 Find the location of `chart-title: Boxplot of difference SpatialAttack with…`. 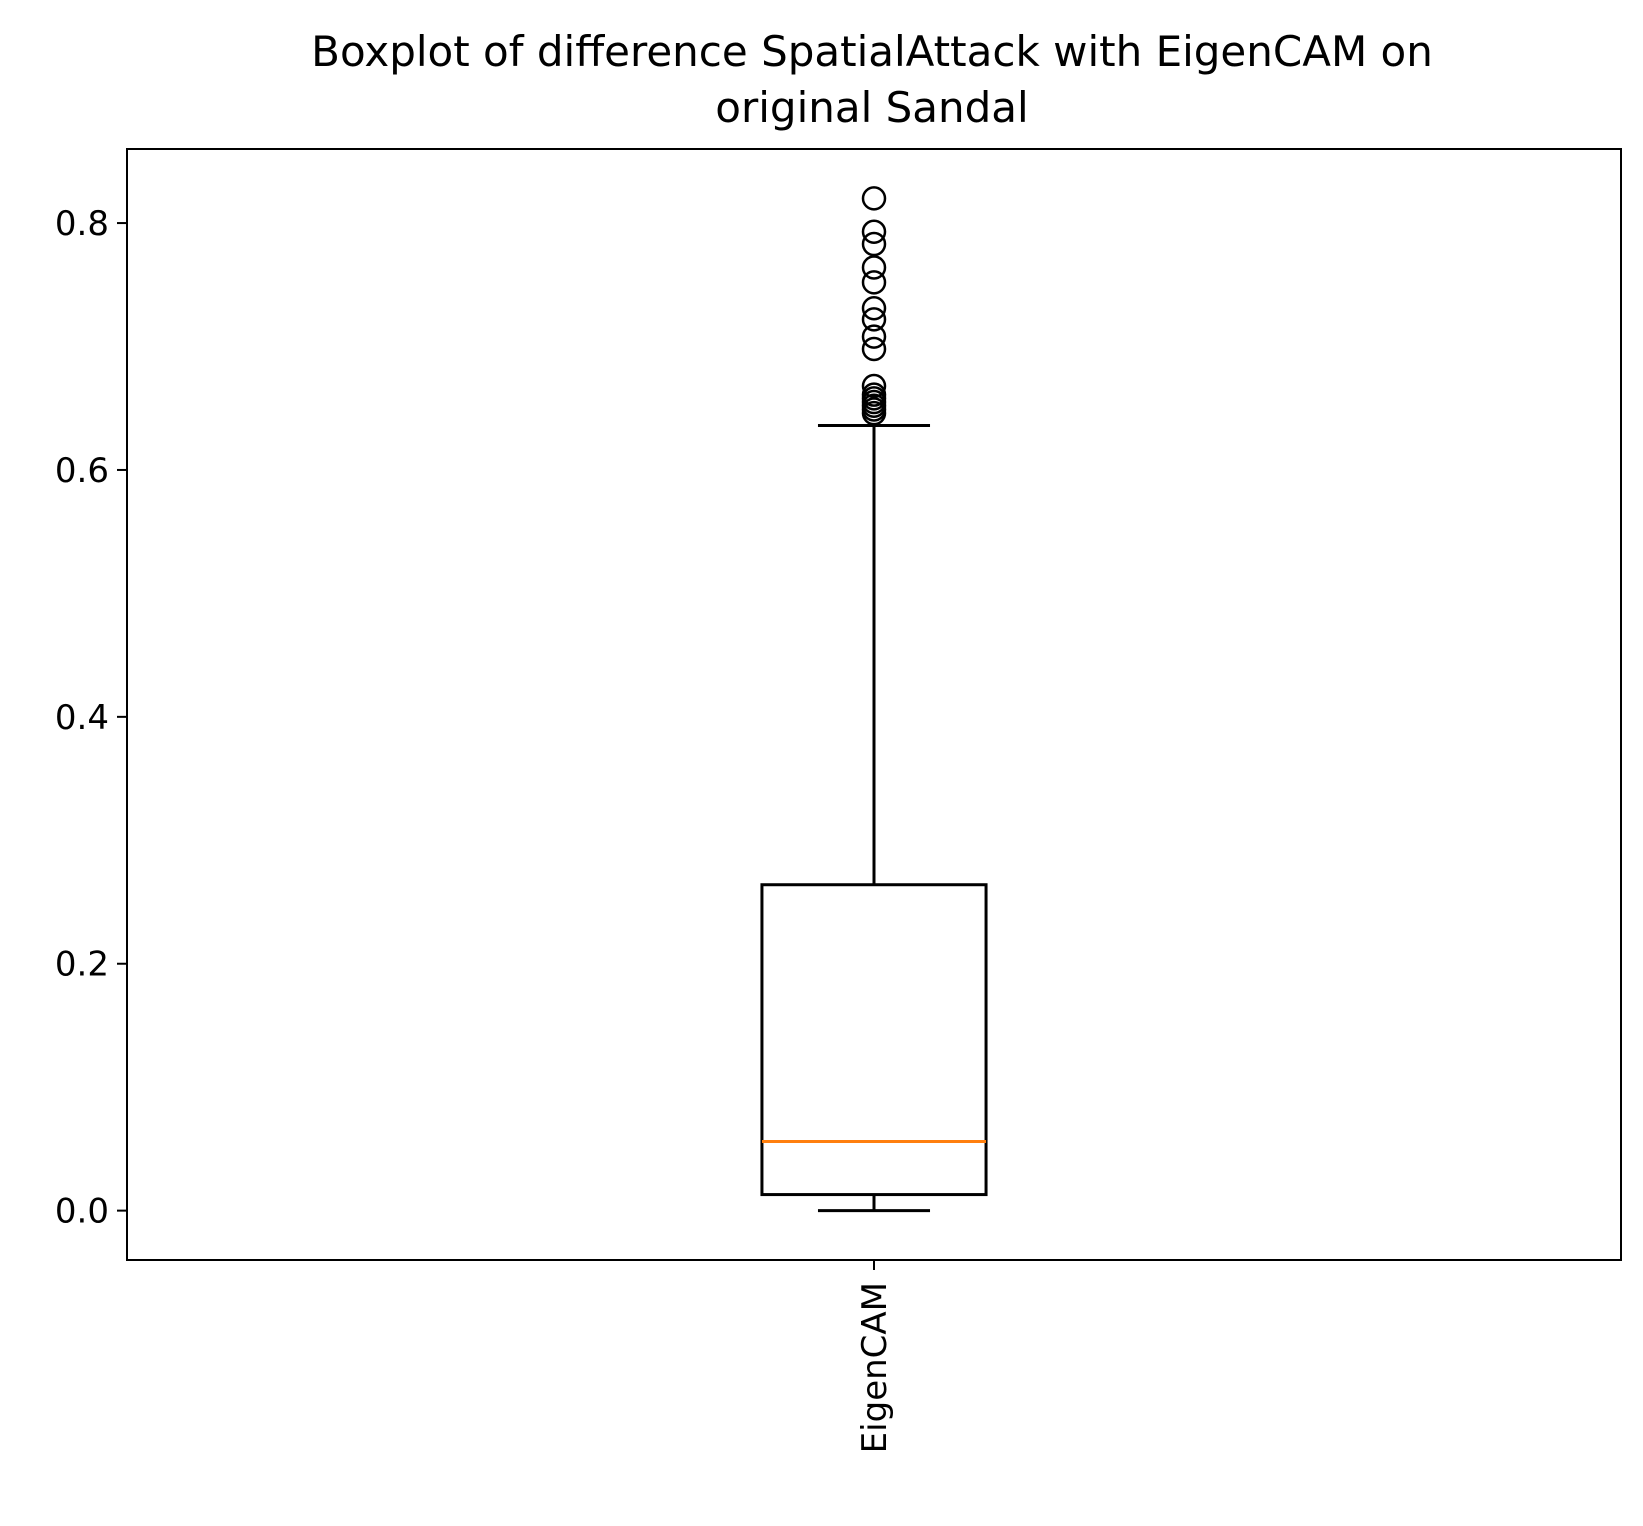

chart-title: Boxplot of difference SpatialAttack with… is located at coordinates (872, 79).